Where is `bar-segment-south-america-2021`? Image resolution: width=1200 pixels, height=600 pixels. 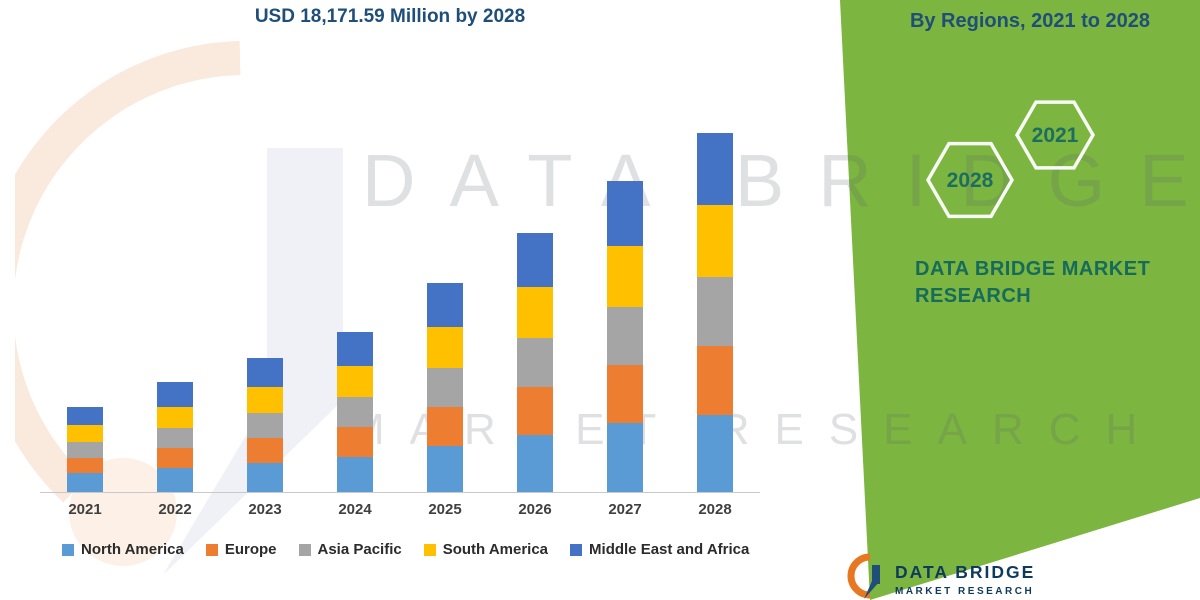 bar-segment-south-america-2021 is located at coordinates (85, 433).